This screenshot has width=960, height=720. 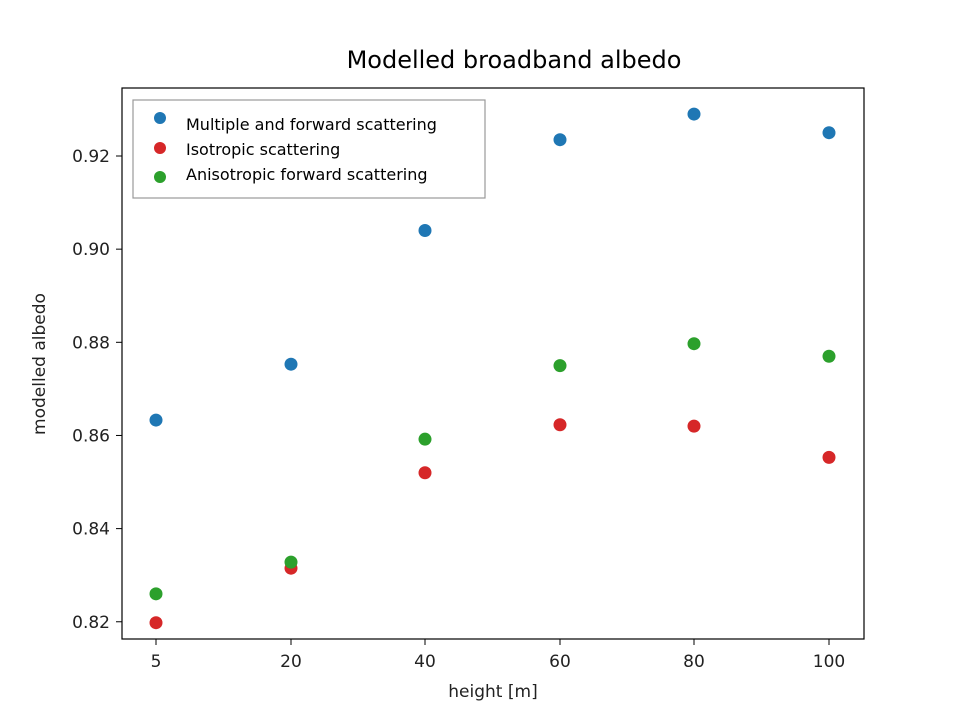 What do you see at coordinates (91, 623) in the screenshot?
I see `y-tick-label: 0.82` at bounding box center [91, 623].